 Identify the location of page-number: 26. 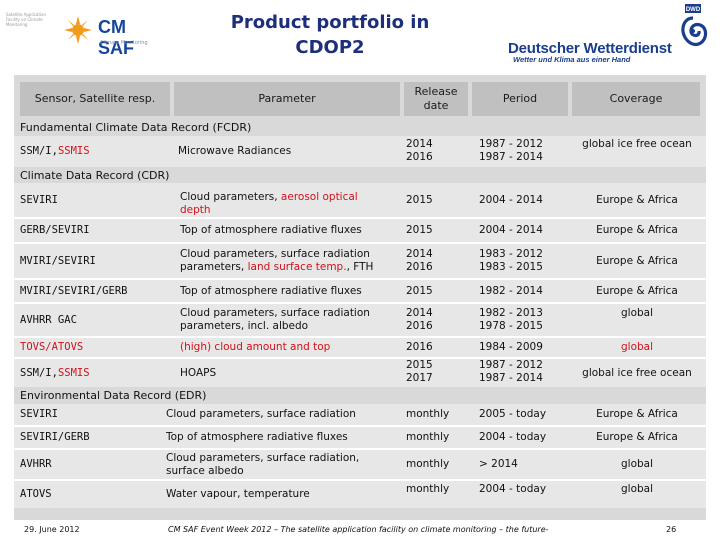
(671, 529).